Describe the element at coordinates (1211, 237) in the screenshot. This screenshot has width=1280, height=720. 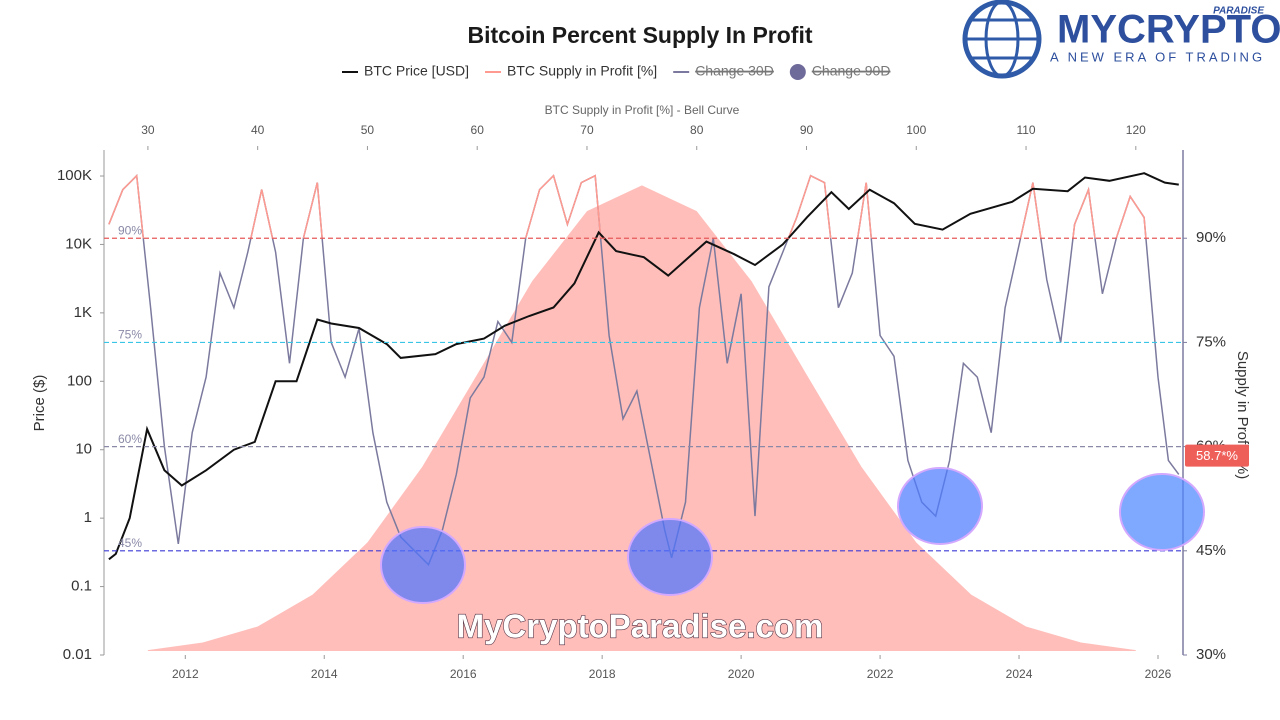
I see `y2-tick-label: 90%` at that location.